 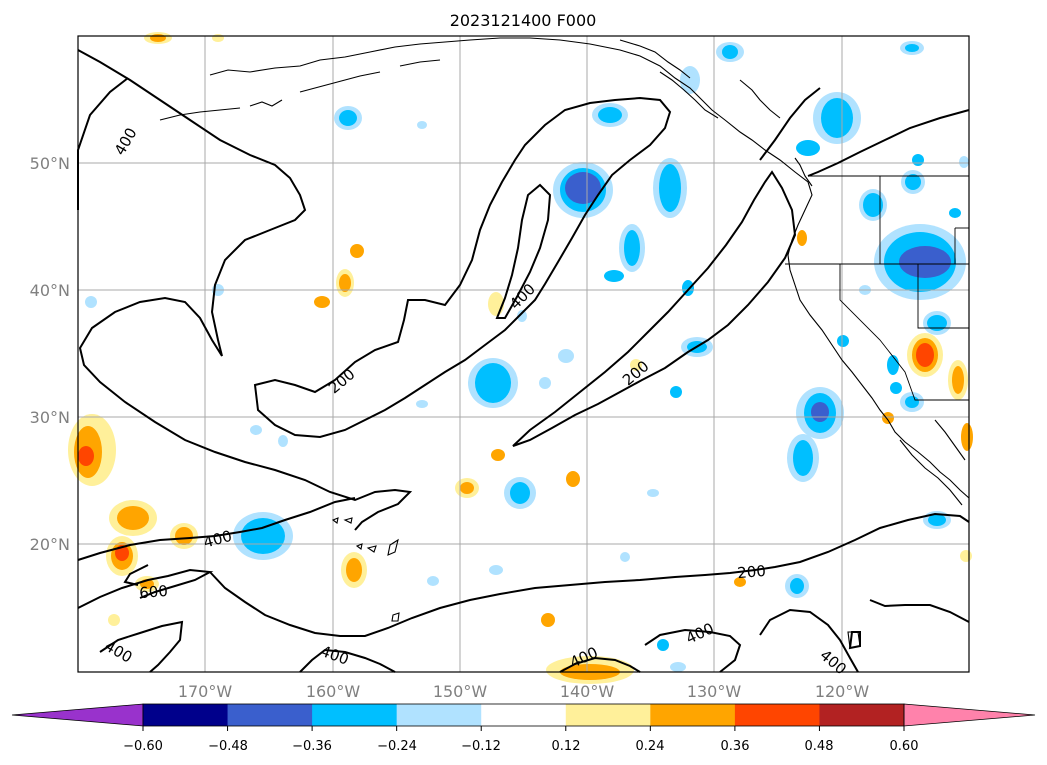 What do you see at coordinates (904, 746) in the screenshot?
I see `colorbar-tick-label: 0.60` at bounding box center [904, 746].